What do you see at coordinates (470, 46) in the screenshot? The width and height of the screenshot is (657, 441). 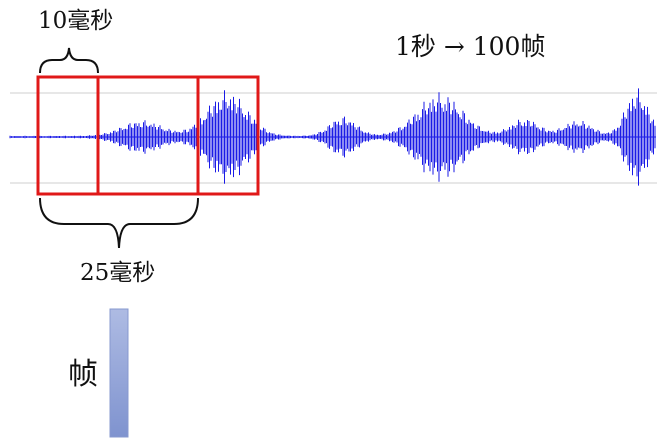 I see `frame-rate-label: 1秒 → 100帧` at bounding box center [470, 46].